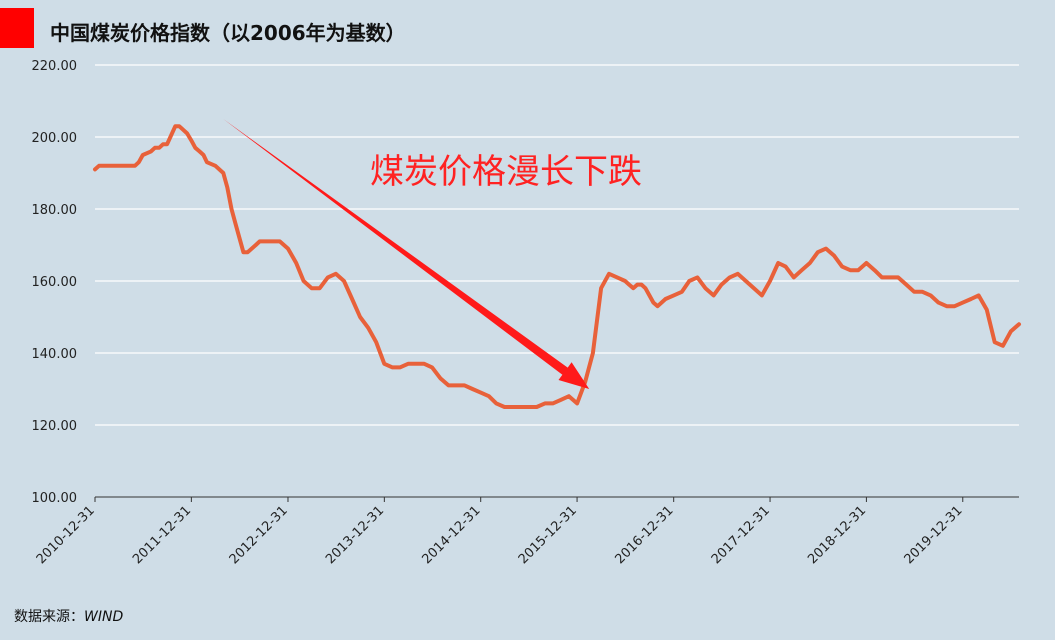 This screenshot has width=1055, height=640. What do you see at coordinates (55, 210) in the screenshot?
I see `y-tick-label: 180.00` at bounding box center [55, 210].